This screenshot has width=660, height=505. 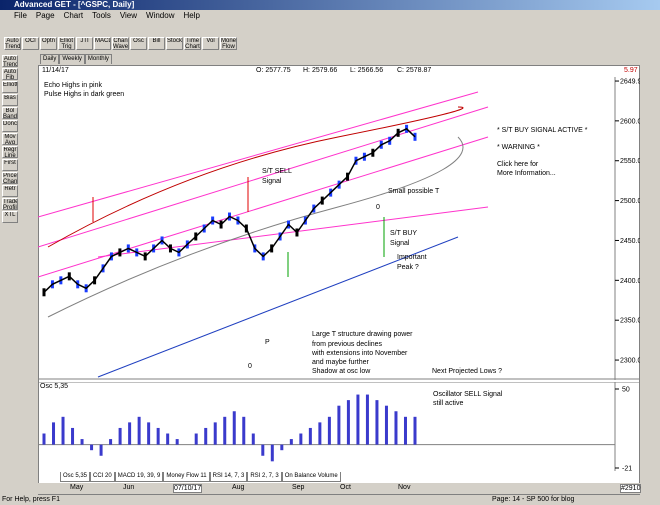 What do you see at coordinates (139, 477) in the screenshot?
I see `indicator-tab: MACD 19, 39, 9` at bounding box center [139, 477].